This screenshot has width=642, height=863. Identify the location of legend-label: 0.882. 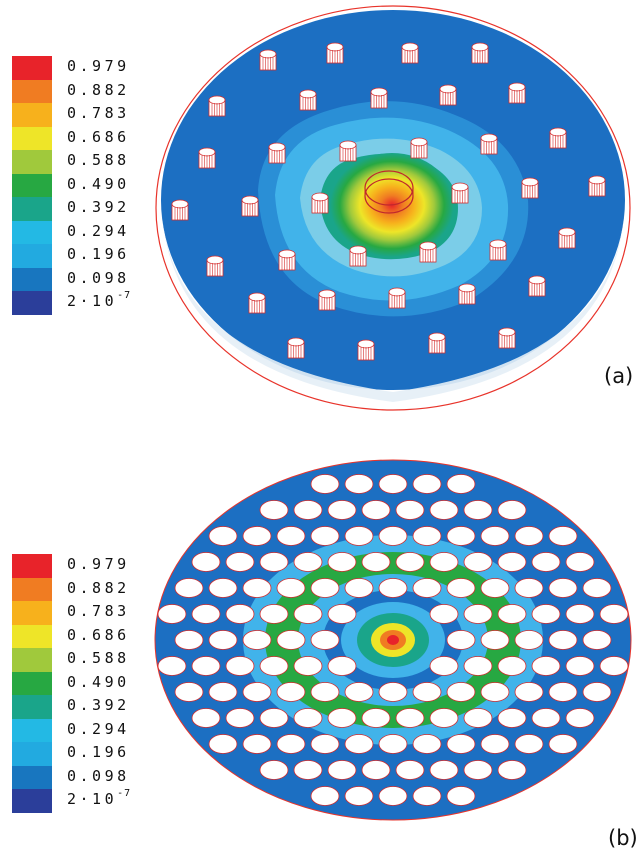
(98, 89).